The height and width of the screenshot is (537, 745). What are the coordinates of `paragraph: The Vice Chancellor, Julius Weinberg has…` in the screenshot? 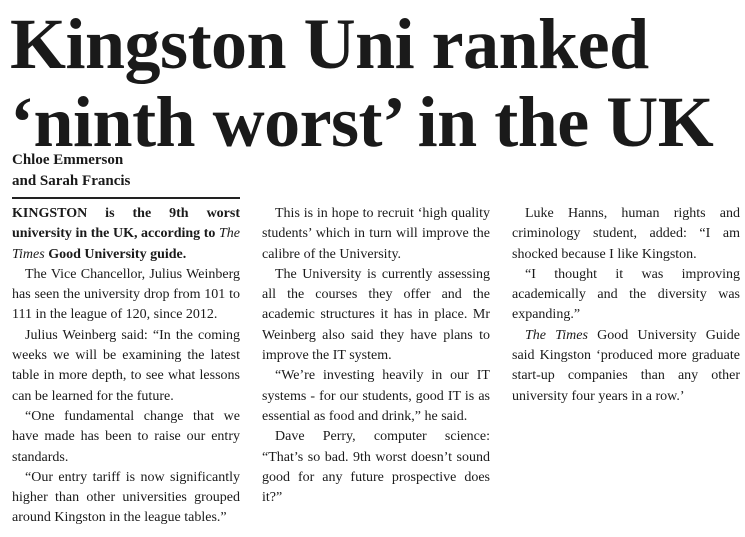 It's located at (126, 295).